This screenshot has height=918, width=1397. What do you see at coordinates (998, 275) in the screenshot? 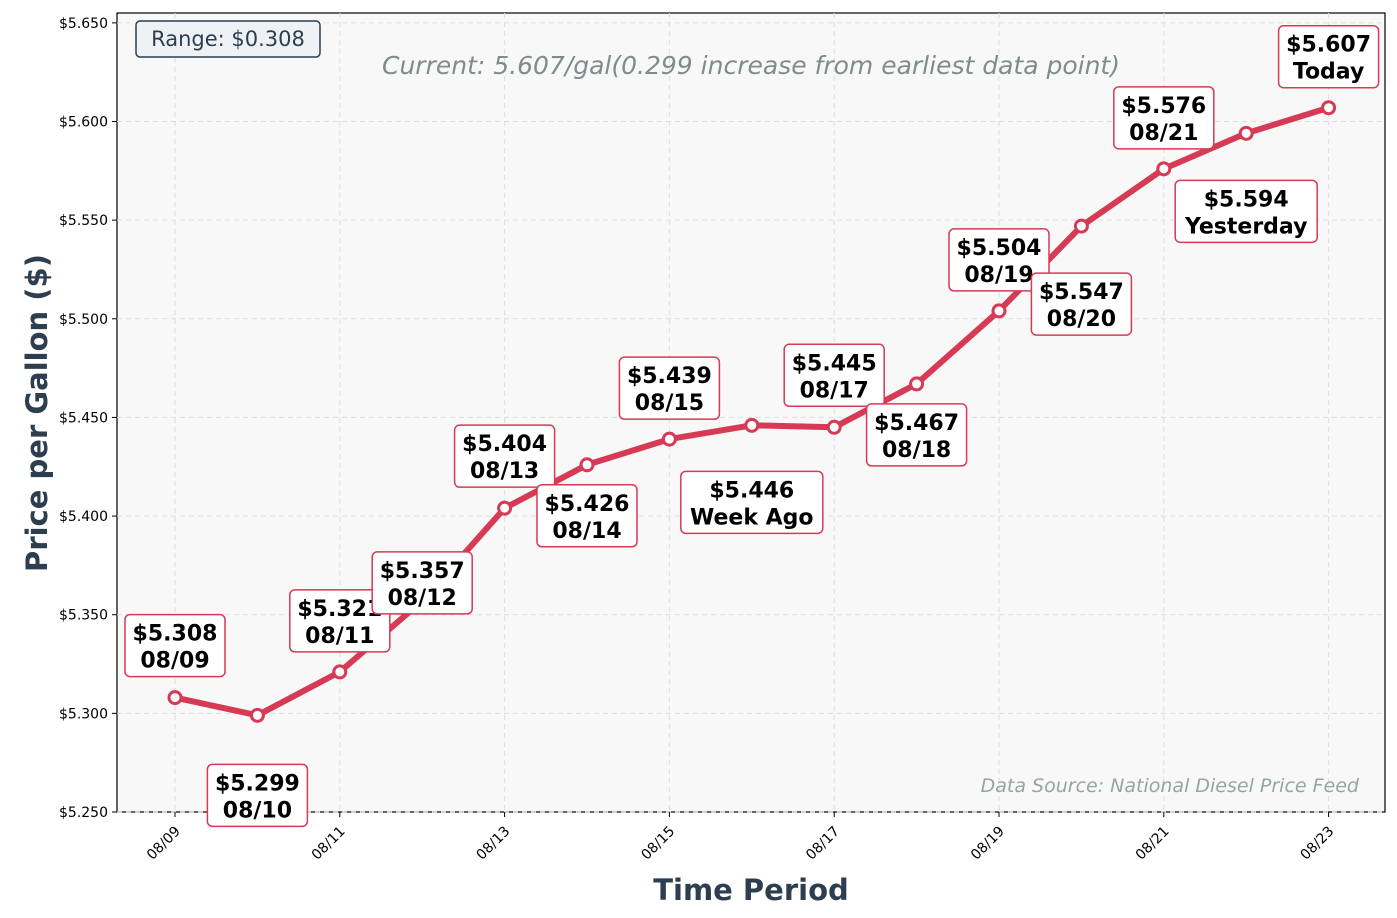
I see `point-label-tag: 08/19` at bounding box center [998, 275].